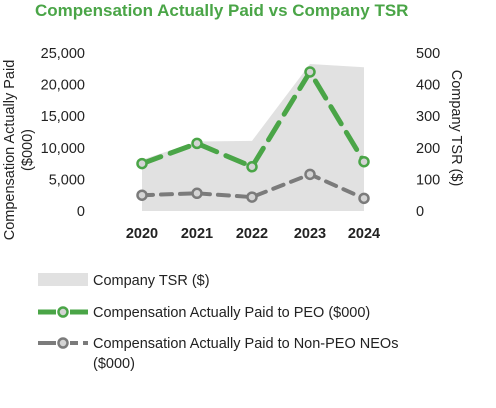  What do you see at coordinates (63, 54) in the screenshot?
I see `left-tick-label: 25,000` at bounding box center [63, 54].